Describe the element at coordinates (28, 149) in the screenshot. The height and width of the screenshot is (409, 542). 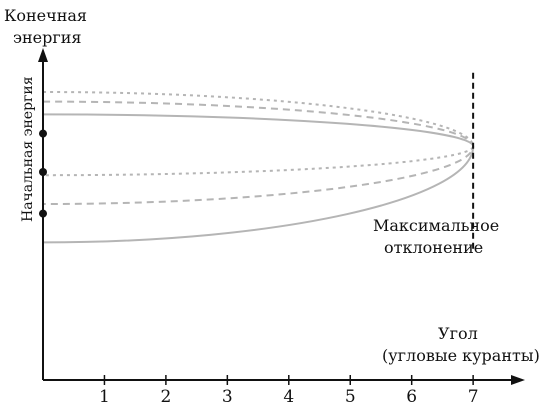
I see `y-side-label: Начальная энергия` at that location.